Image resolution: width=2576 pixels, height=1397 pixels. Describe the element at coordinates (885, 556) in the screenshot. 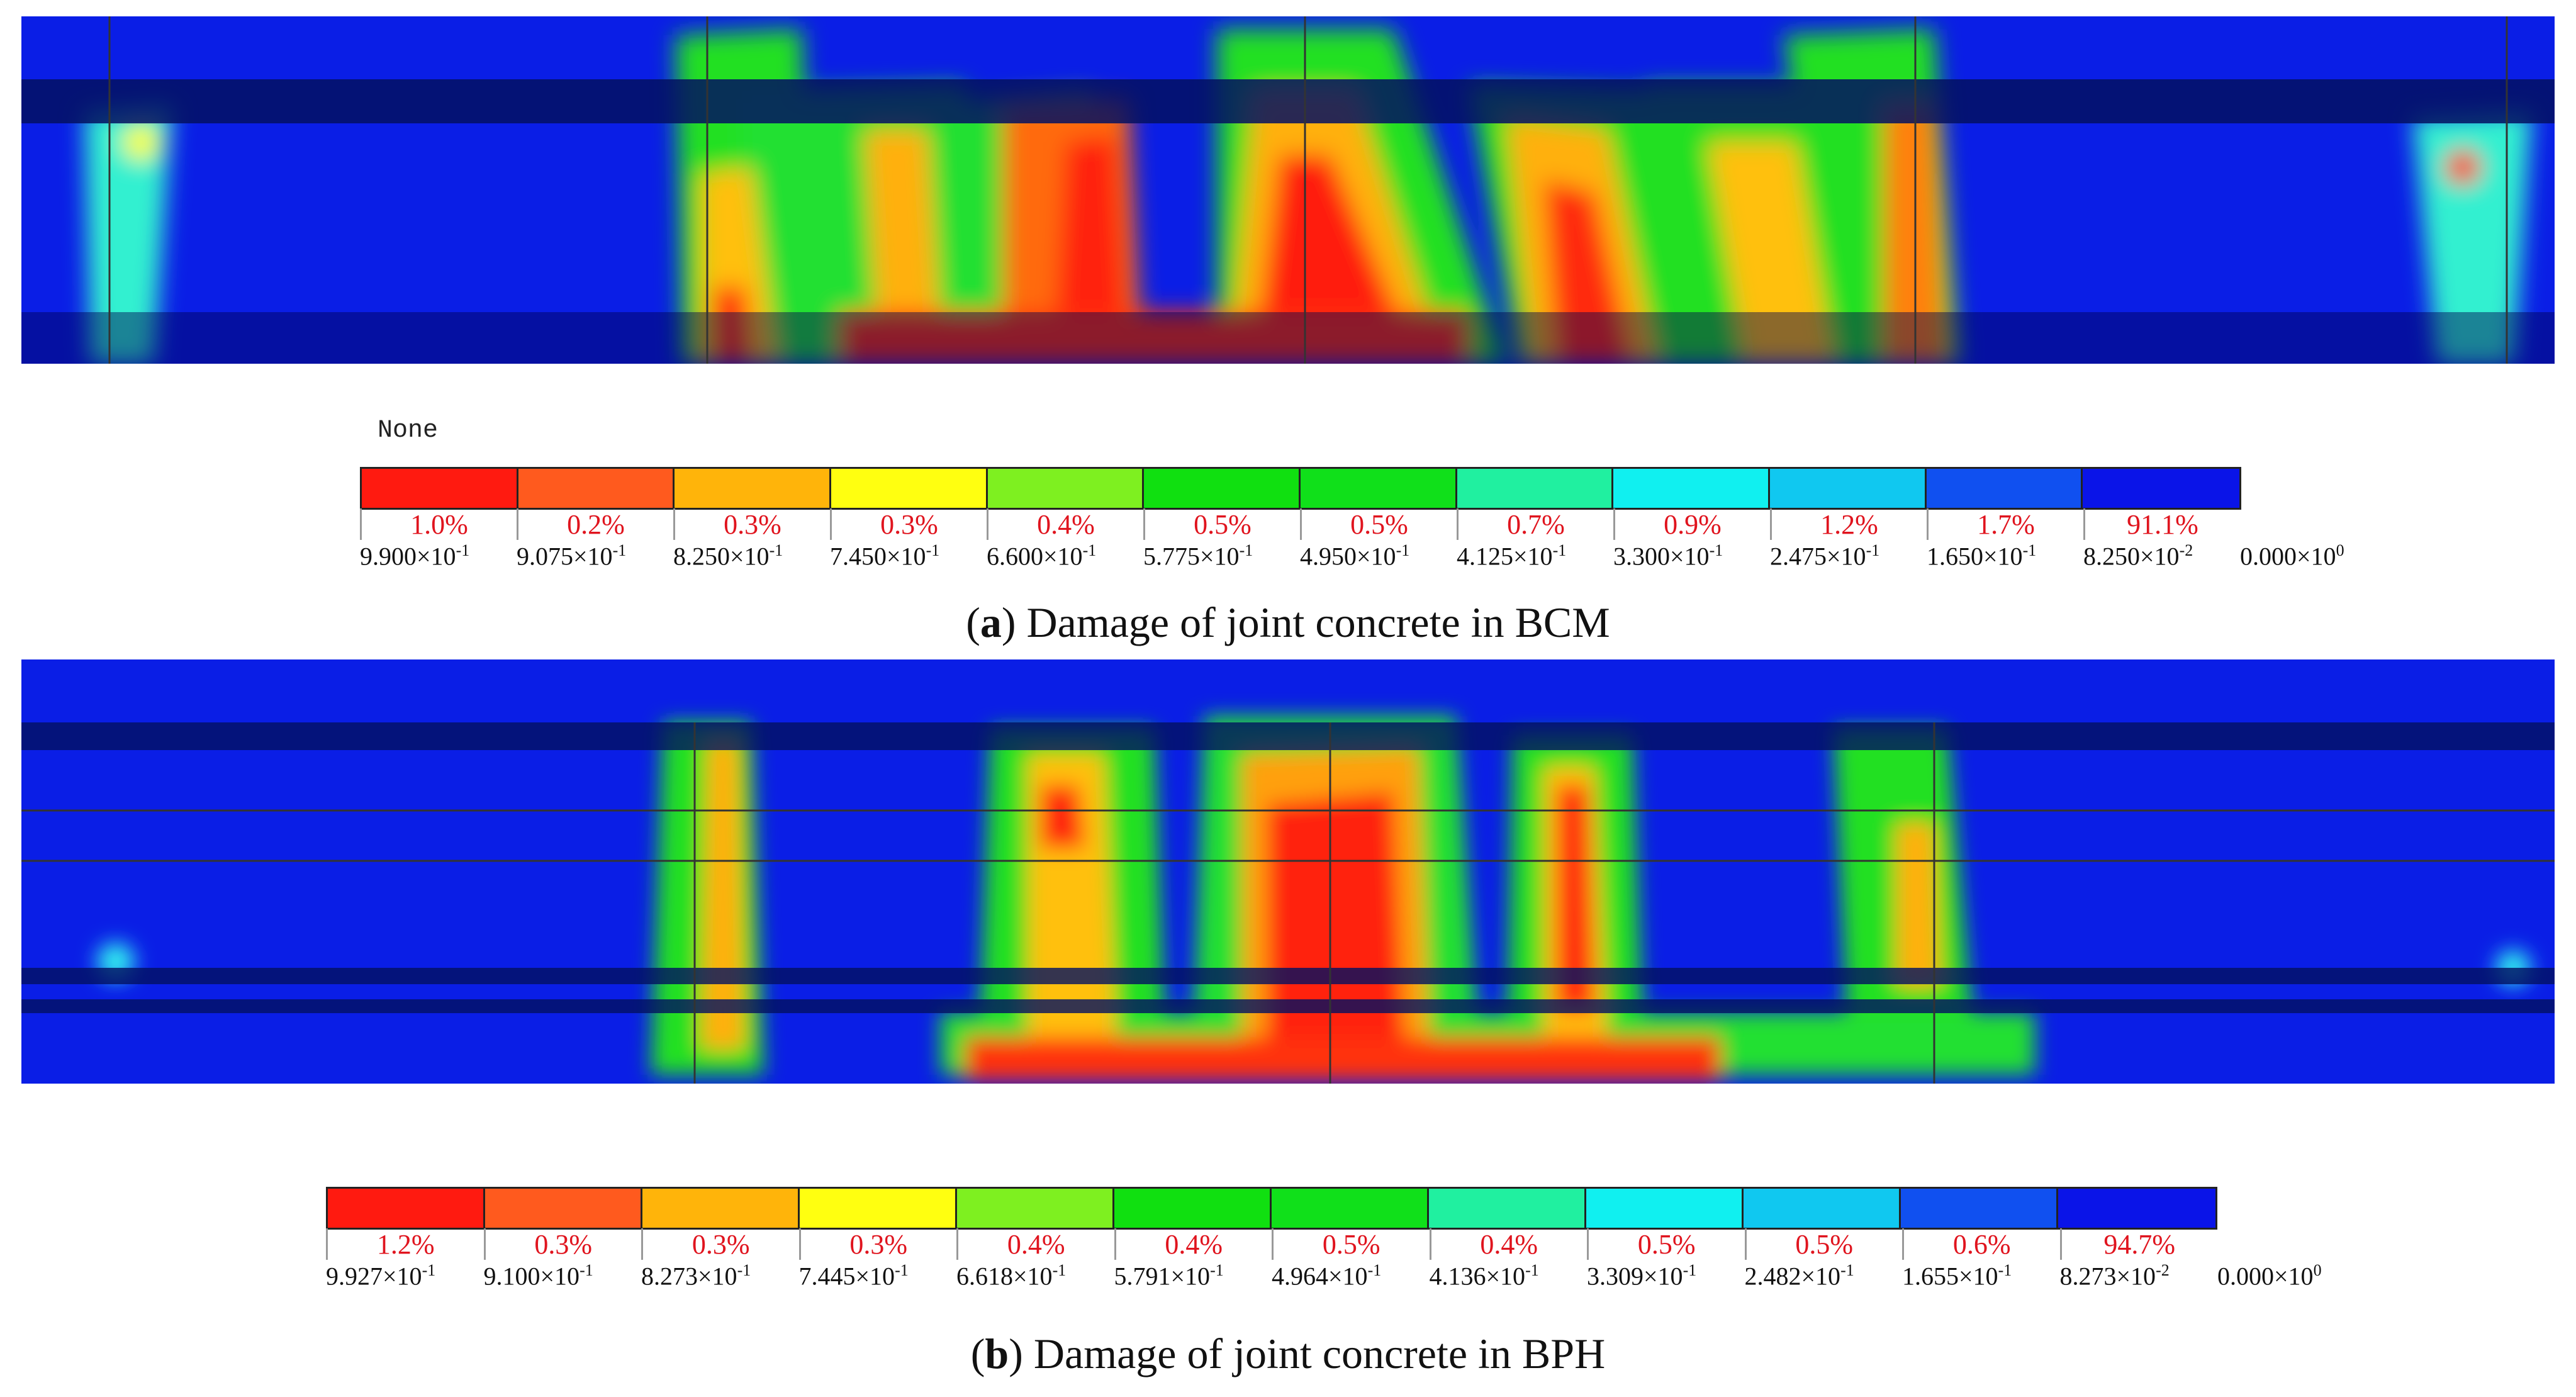

I see `legend-value: 7.450×10⁻¹` at that location.